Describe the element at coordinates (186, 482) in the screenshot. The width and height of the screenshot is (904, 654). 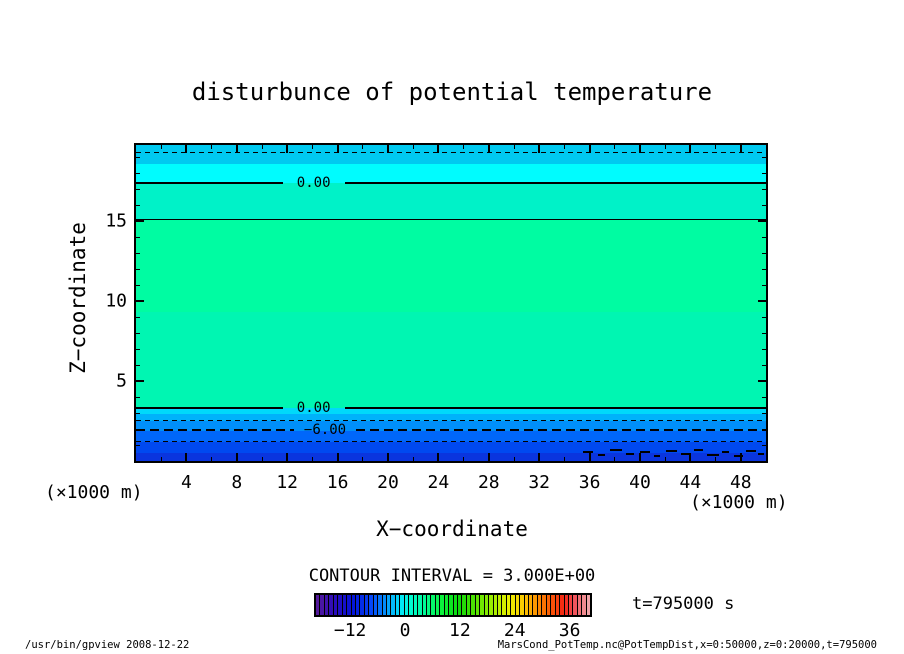
I see `x-tick-label: 4` at that location.